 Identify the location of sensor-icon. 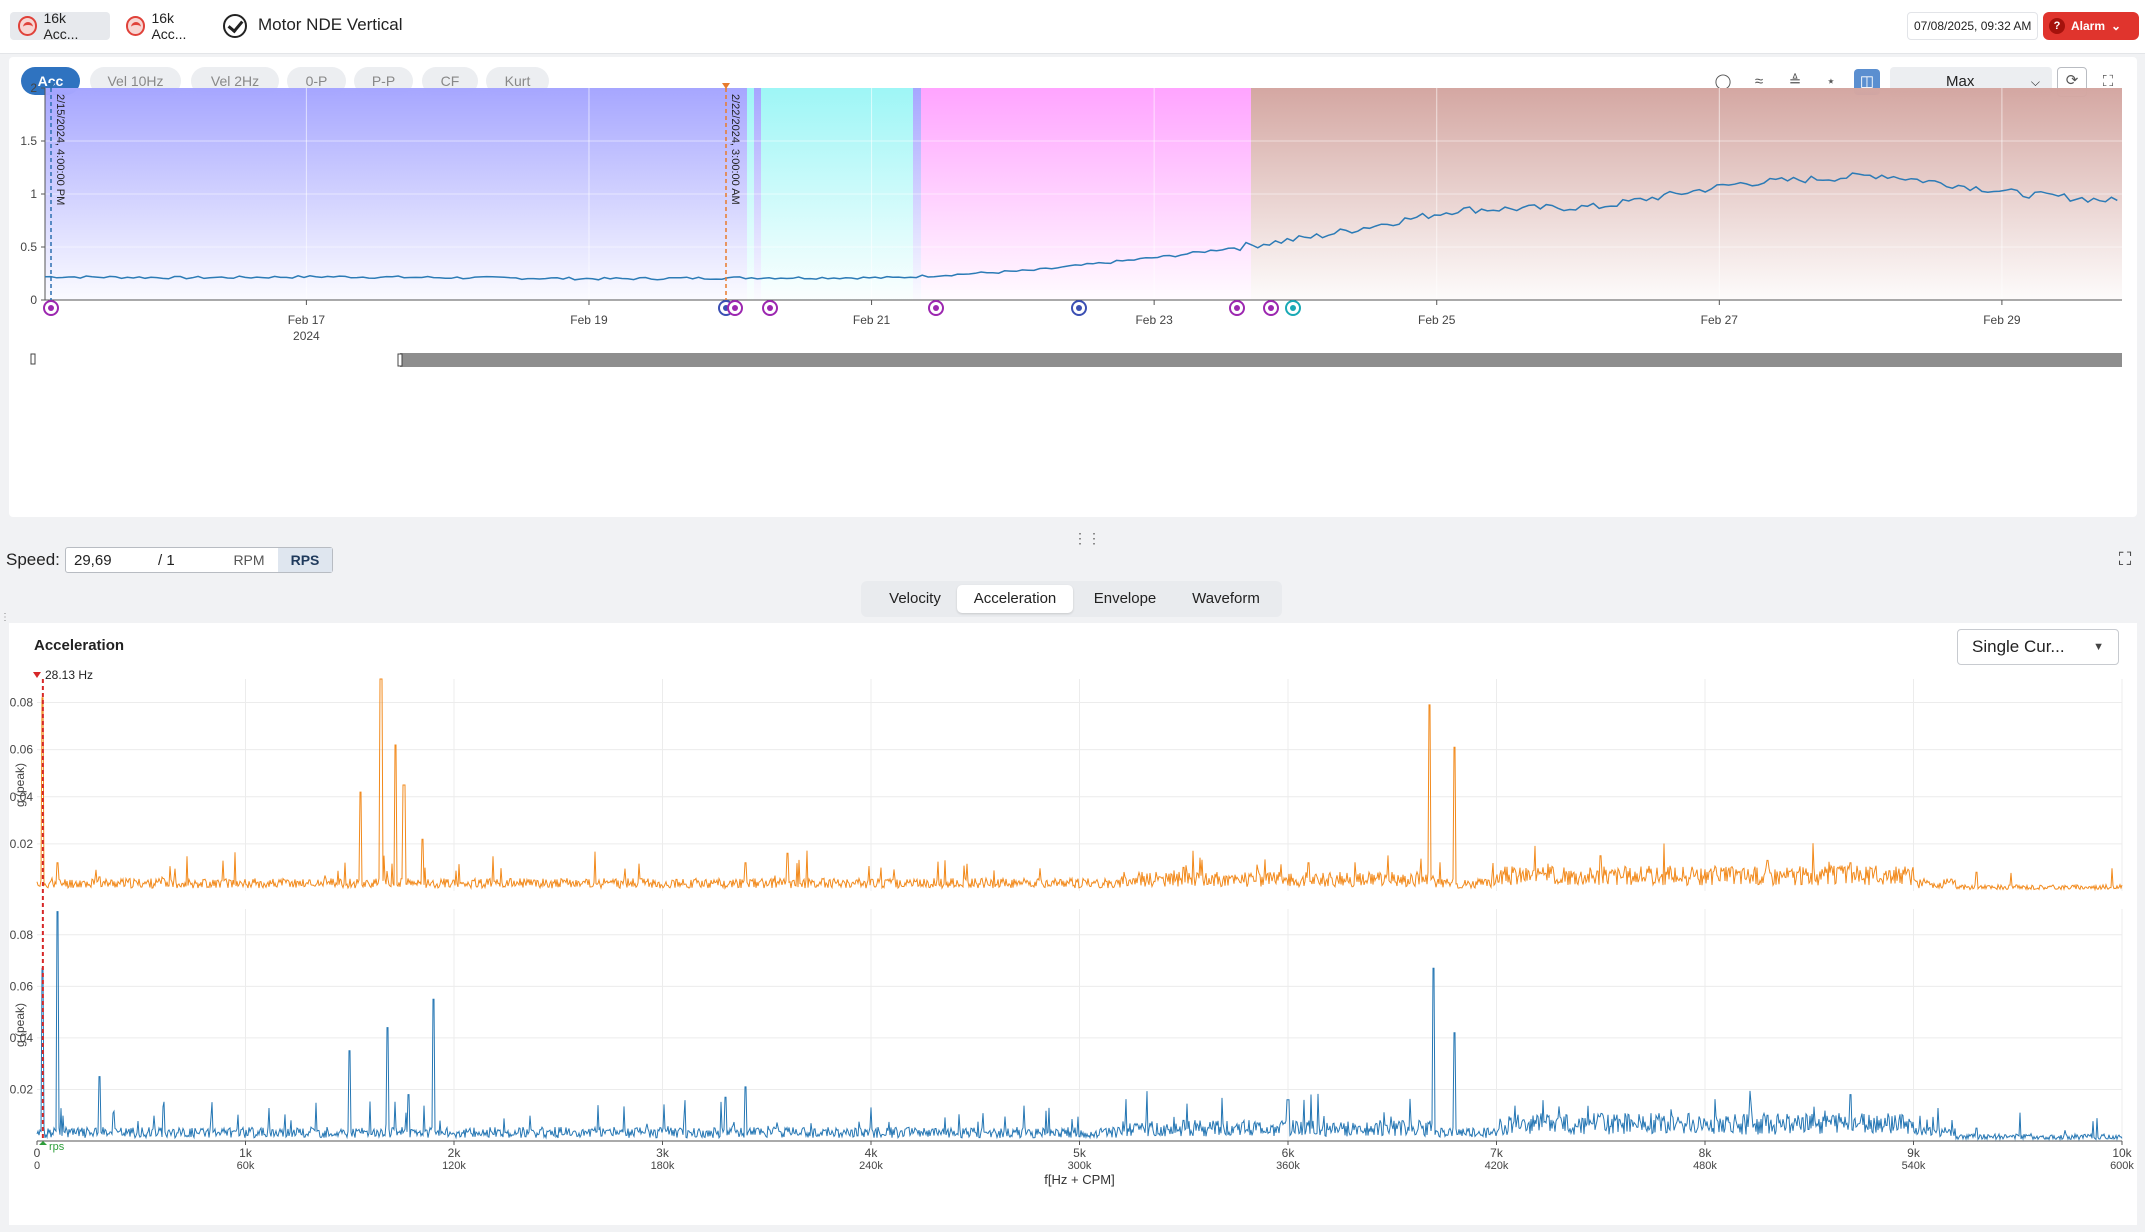
(28, 26).